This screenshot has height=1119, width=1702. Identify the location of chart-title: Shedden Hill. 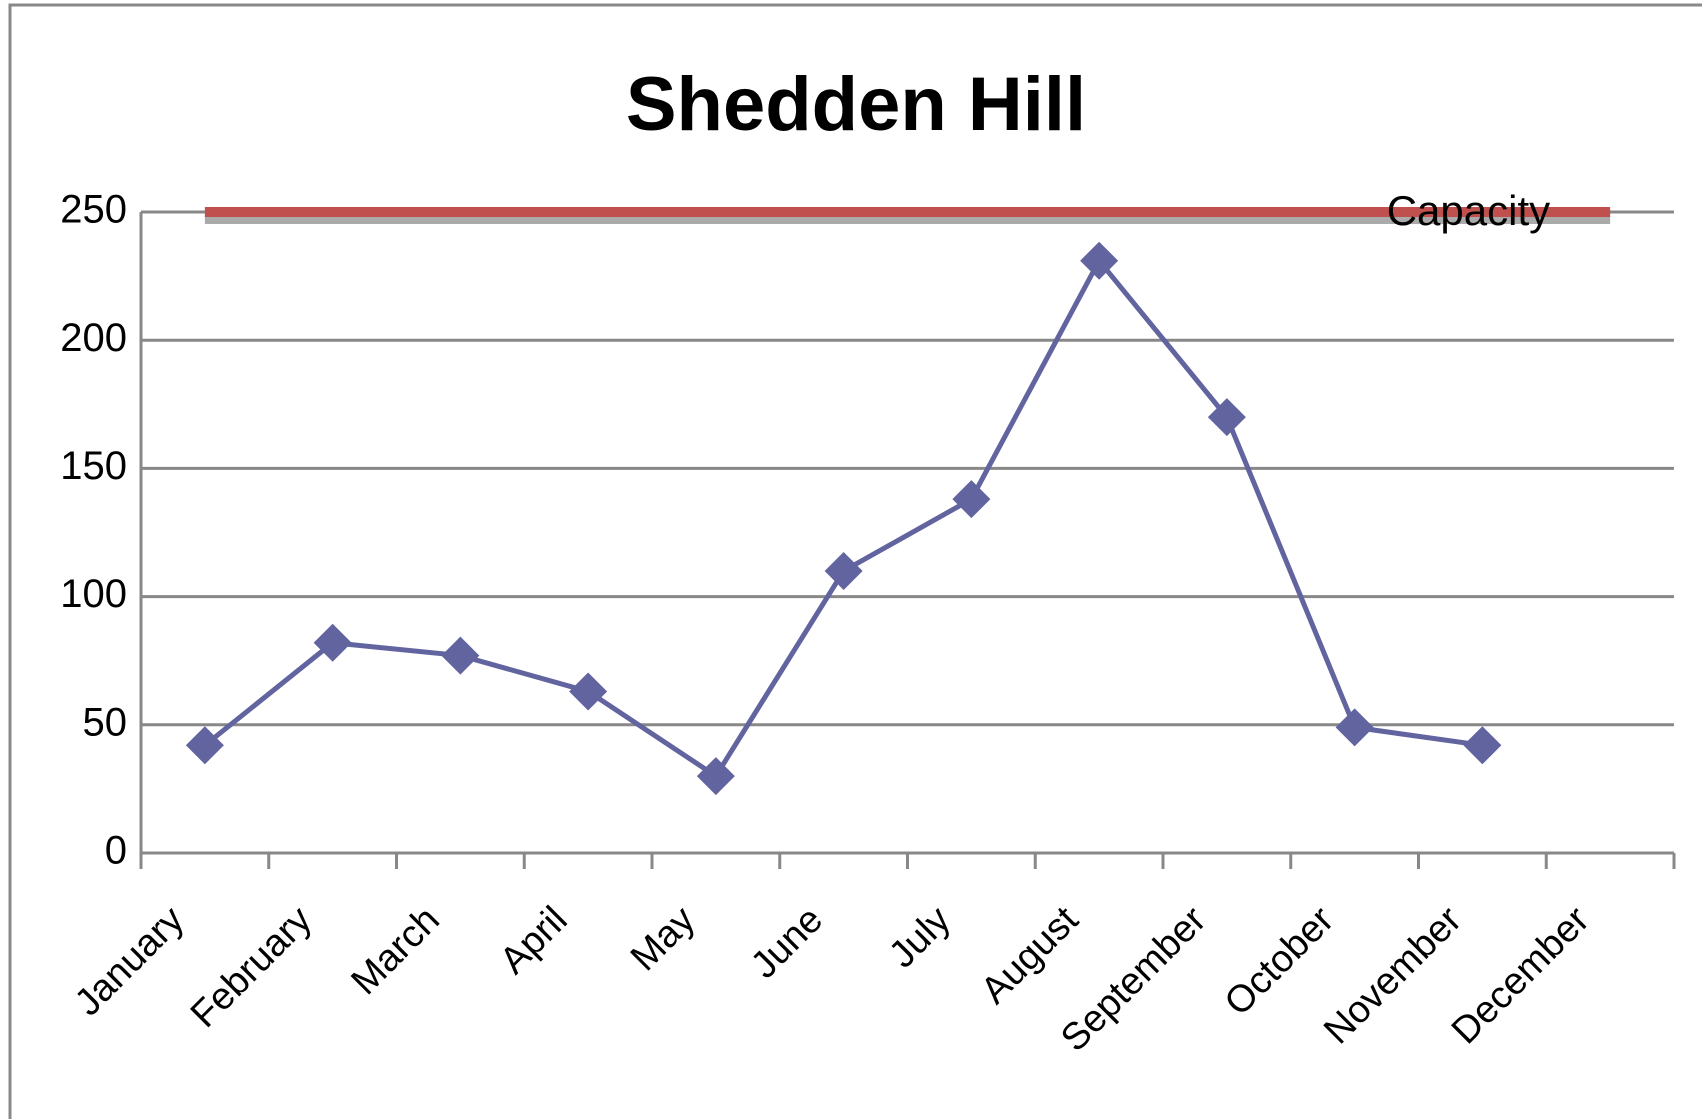
(856, 104).